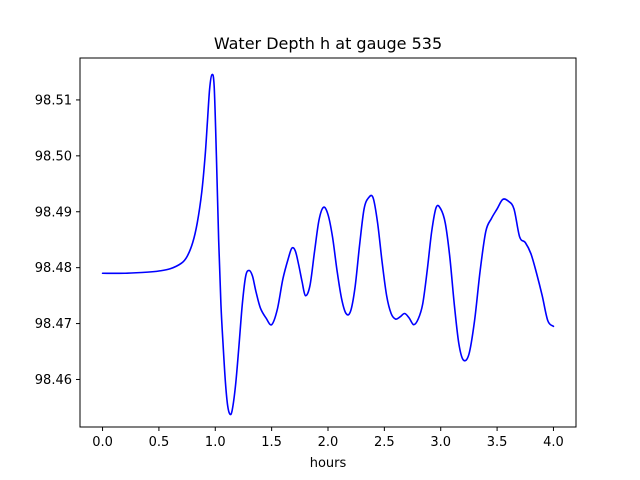  Describe the element at coordinates (215, 442) in the screenshot. I see `x-tick-label: 1.0` at that location.